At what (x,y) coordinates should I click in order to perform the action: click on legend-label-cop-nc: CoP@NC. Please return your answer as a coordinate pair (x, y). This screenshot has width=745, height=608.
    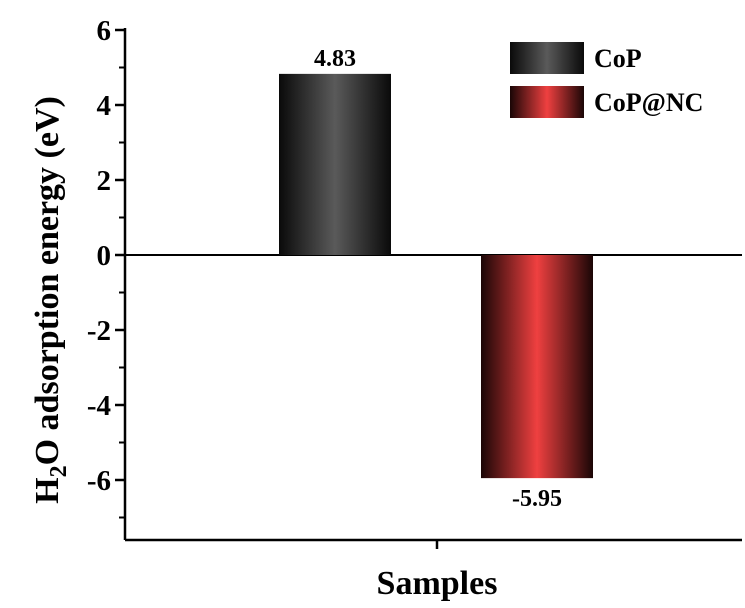
    Looking at the image, I should click on (648, 102).